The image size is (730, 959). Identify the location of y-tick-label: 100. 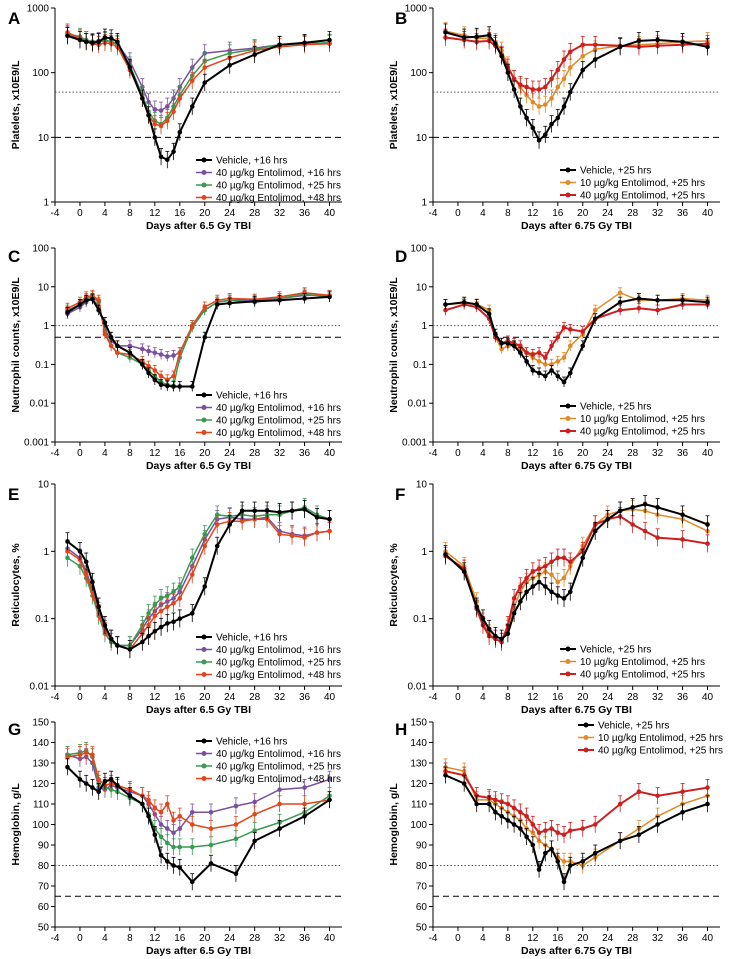
(40, 825).